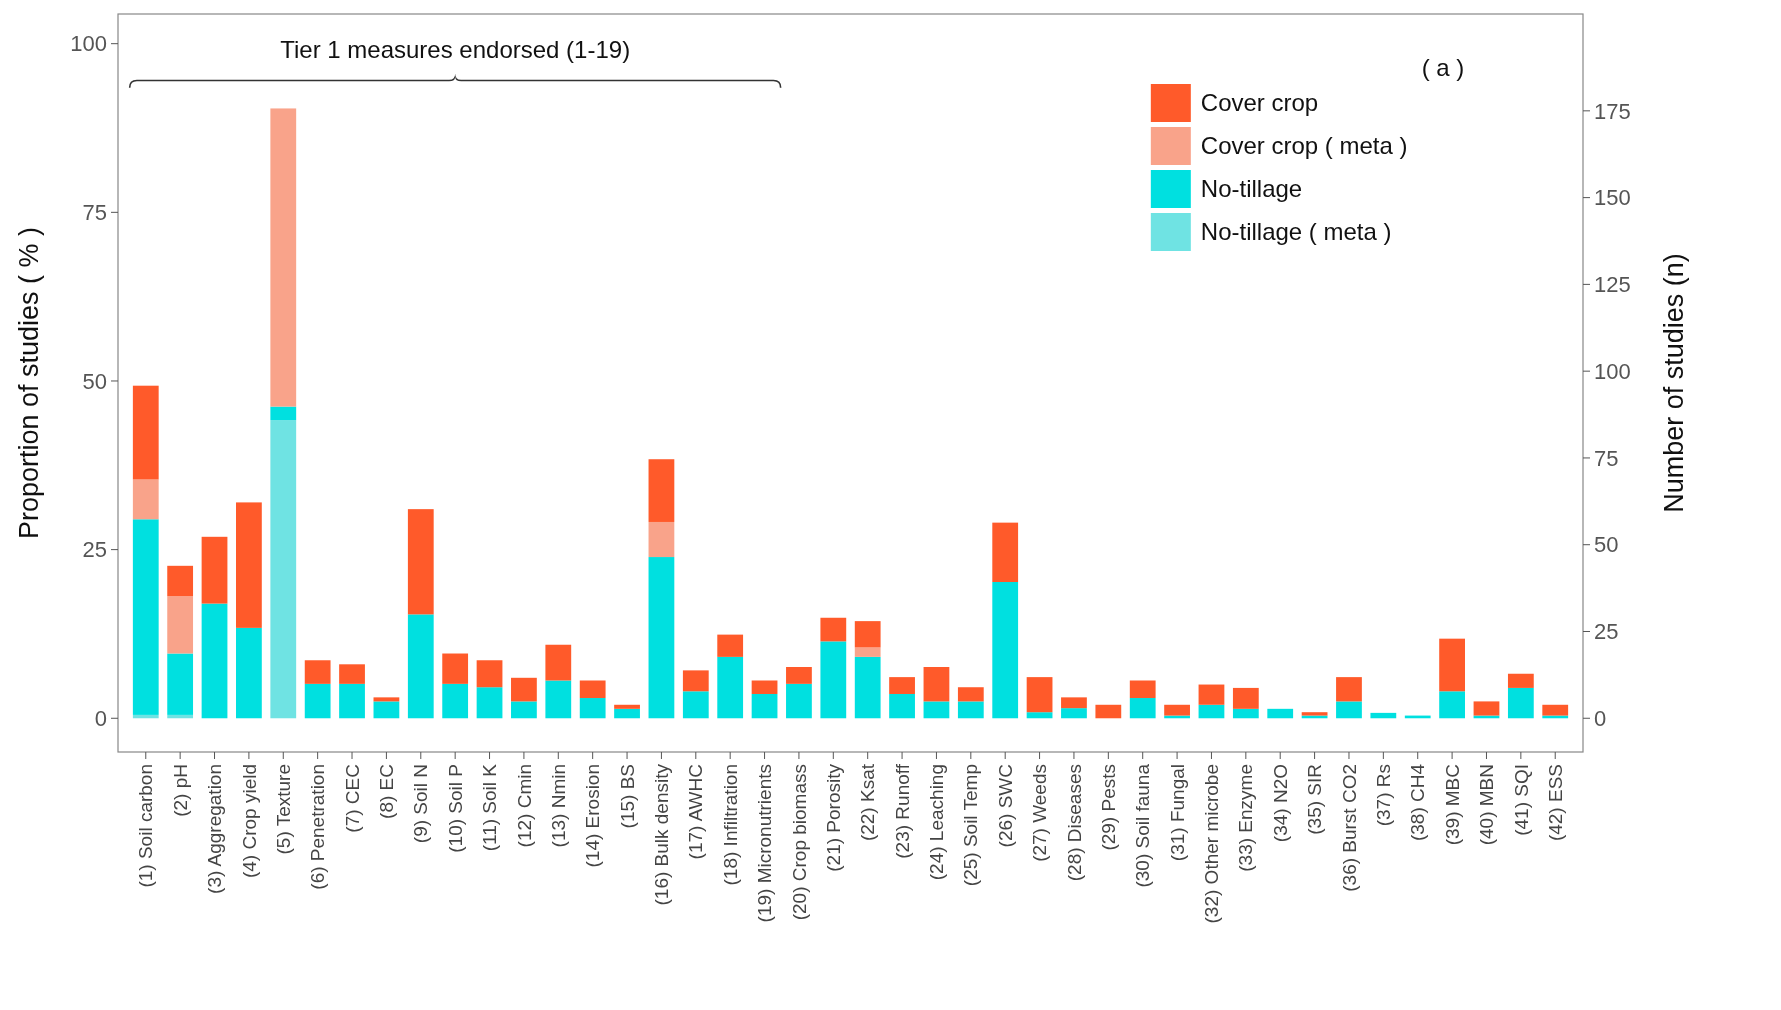 The height and width of the screenshot is (1010, 1781). What do you see at coordinates (799, 842) in the screenshot?
I see `x-tick-label: (20) Crop biomass` at bounding box center [799, 842].